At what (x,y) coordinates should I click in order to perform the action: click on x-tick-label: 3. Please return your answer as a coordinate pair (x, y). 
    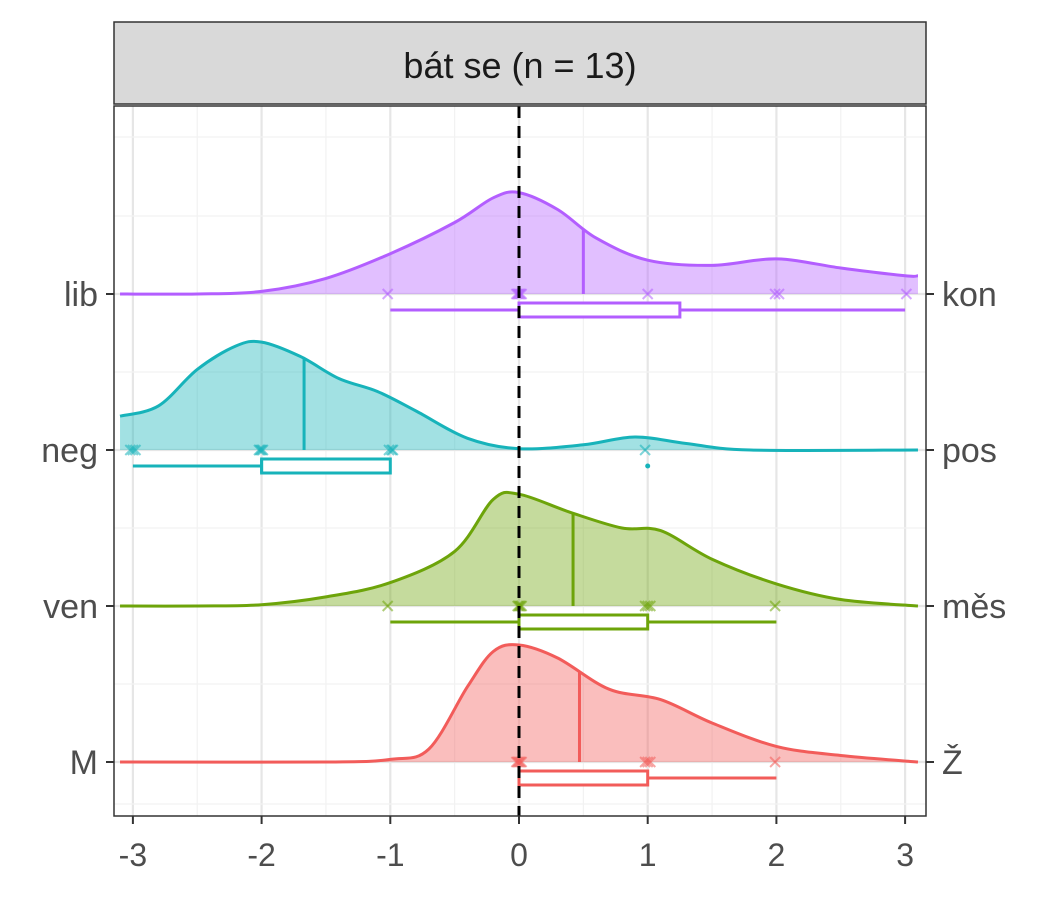
    Looking at the image, I should click on (905, 855).